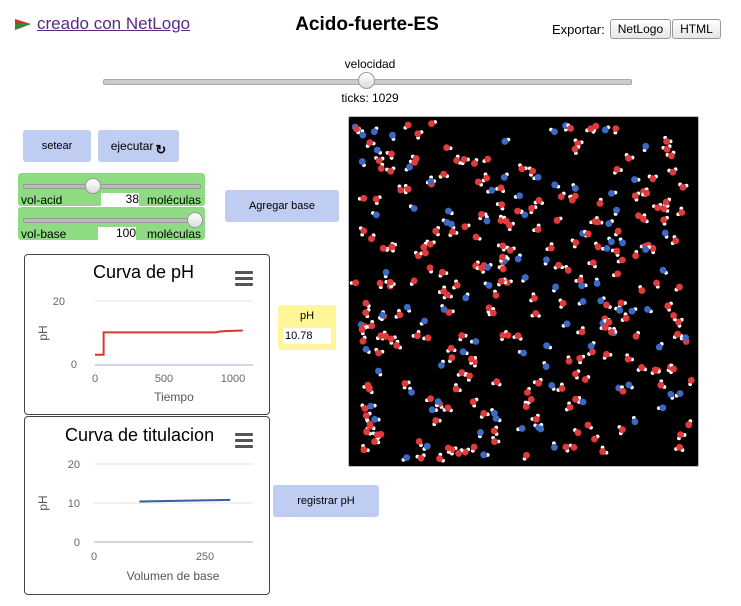 The height and width of the screenshot is (606, 741). Describe the element at coordinates (195, 220) in the screenshot. I see `vol-base-thumb` at that location.